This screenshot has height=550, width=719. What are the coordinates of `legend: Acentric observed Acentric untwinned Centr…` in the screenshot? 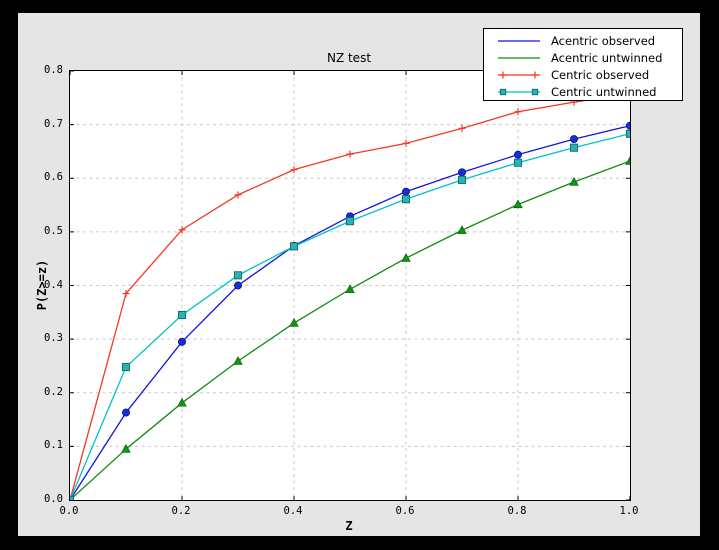 It's located at (583, 64).